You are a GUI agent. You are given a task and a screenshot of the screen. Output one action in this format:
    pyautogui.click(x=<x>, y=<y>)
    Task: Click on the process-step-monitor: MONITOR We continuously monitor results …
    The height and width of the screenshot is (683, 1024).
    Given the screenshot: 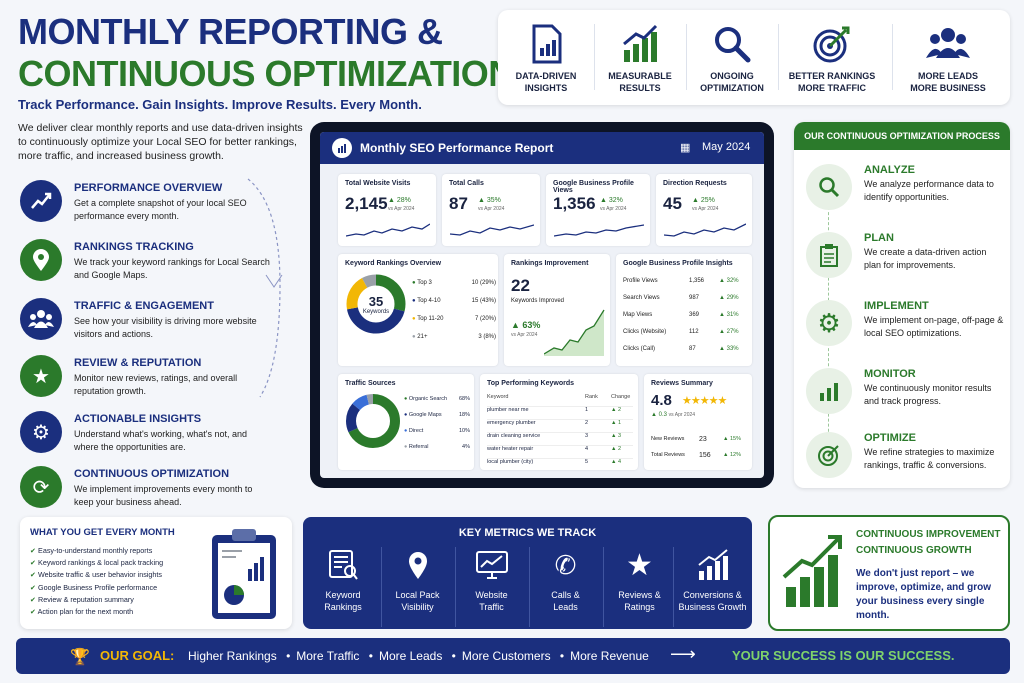 What is the action you would take?
    pyautogui.click(x=902, y=394)
    